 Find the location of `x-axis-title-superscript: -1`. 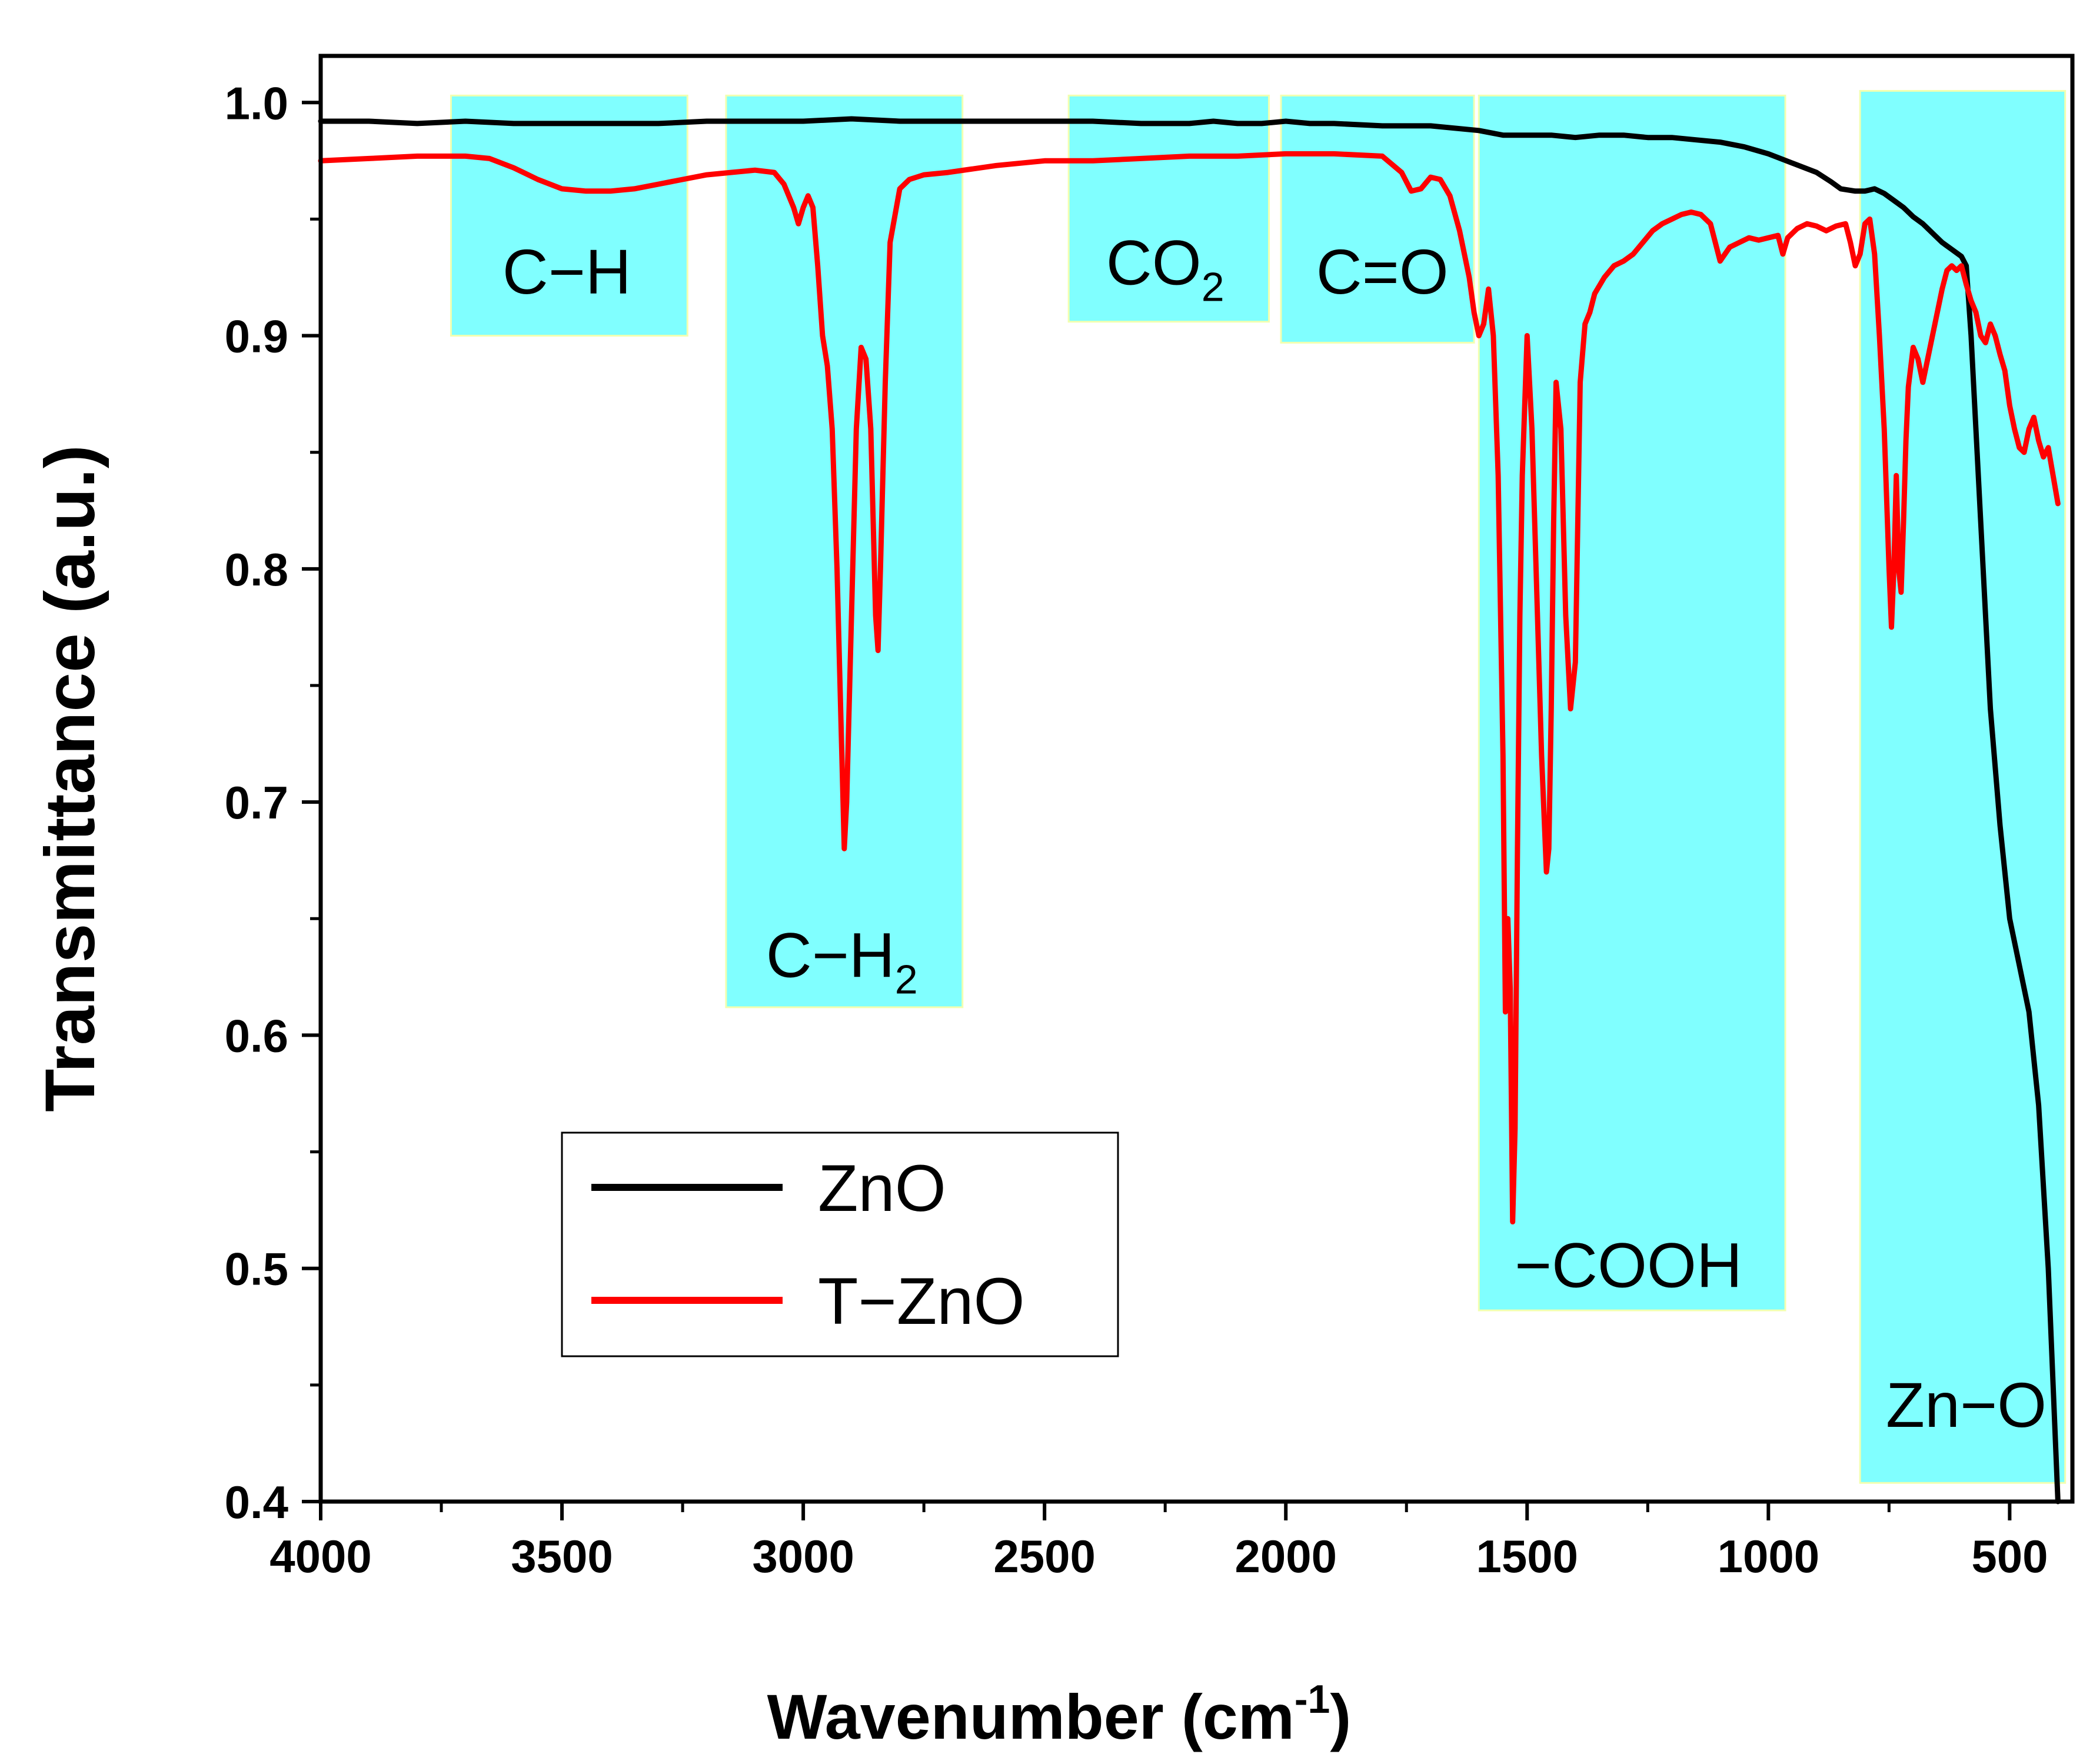

x-axis-title-superscript: -1 is located at coordinates (1312, 1699).